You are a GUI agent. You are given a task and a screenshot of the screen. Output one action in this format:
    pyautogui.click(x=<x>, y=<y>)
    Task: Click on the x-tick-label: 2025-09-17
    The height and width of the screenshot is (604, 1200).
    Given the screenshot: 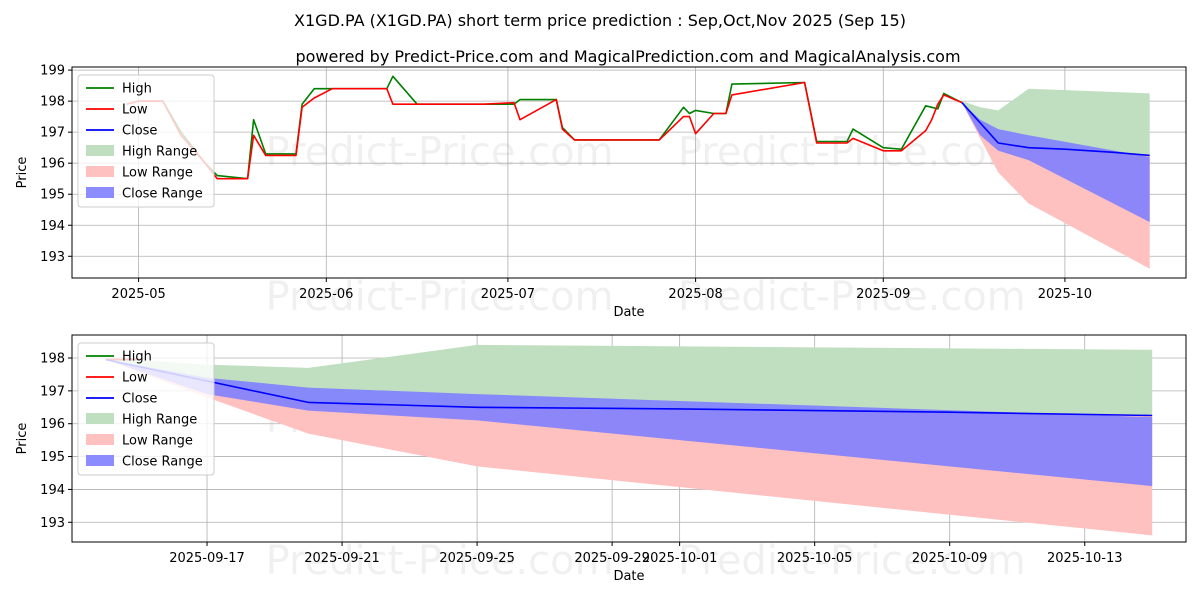 What is the action you would take?
    pyautogui.click(x=207, y=558)
    